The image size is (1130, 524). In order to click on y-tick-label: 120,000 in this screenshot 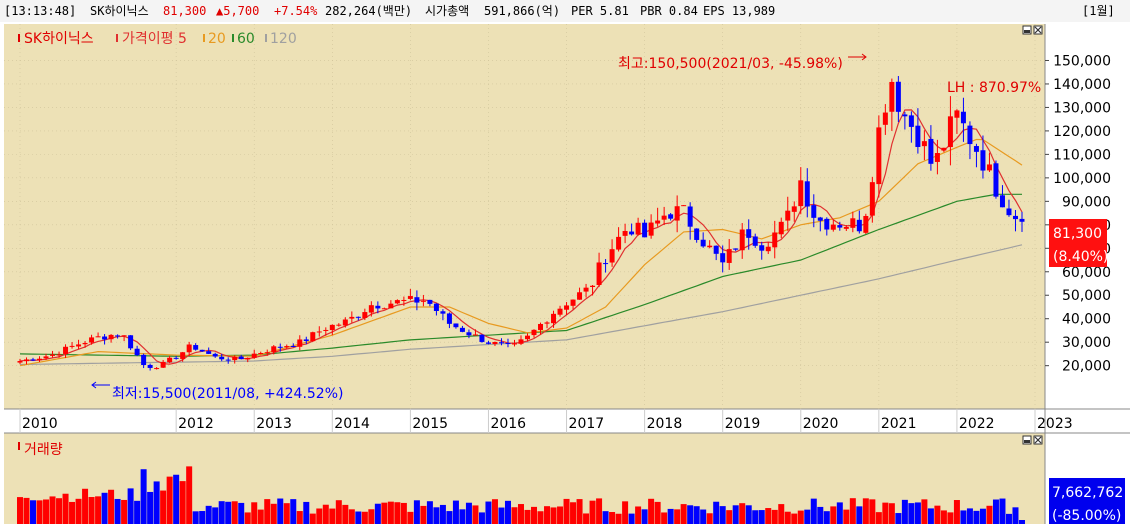, I will do `click(1082, 132)`.